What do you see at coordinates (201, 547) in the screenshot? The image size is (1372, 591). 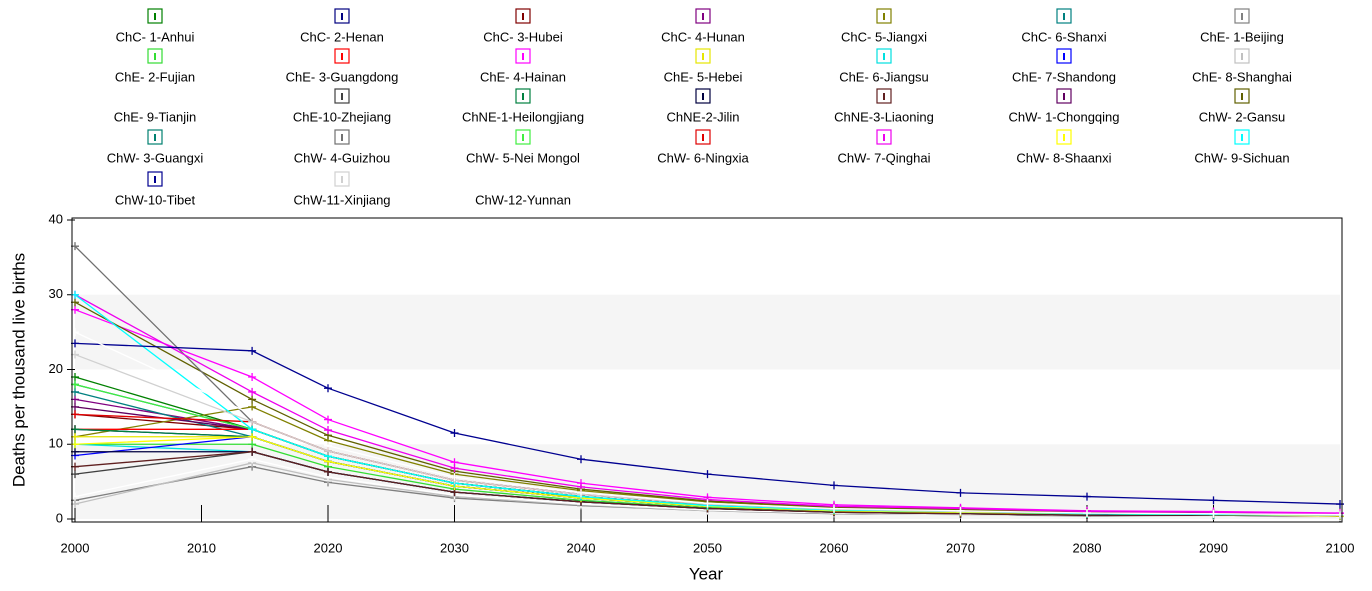 I see `x-tick-label: 2010` at bounding box center [201, 547].